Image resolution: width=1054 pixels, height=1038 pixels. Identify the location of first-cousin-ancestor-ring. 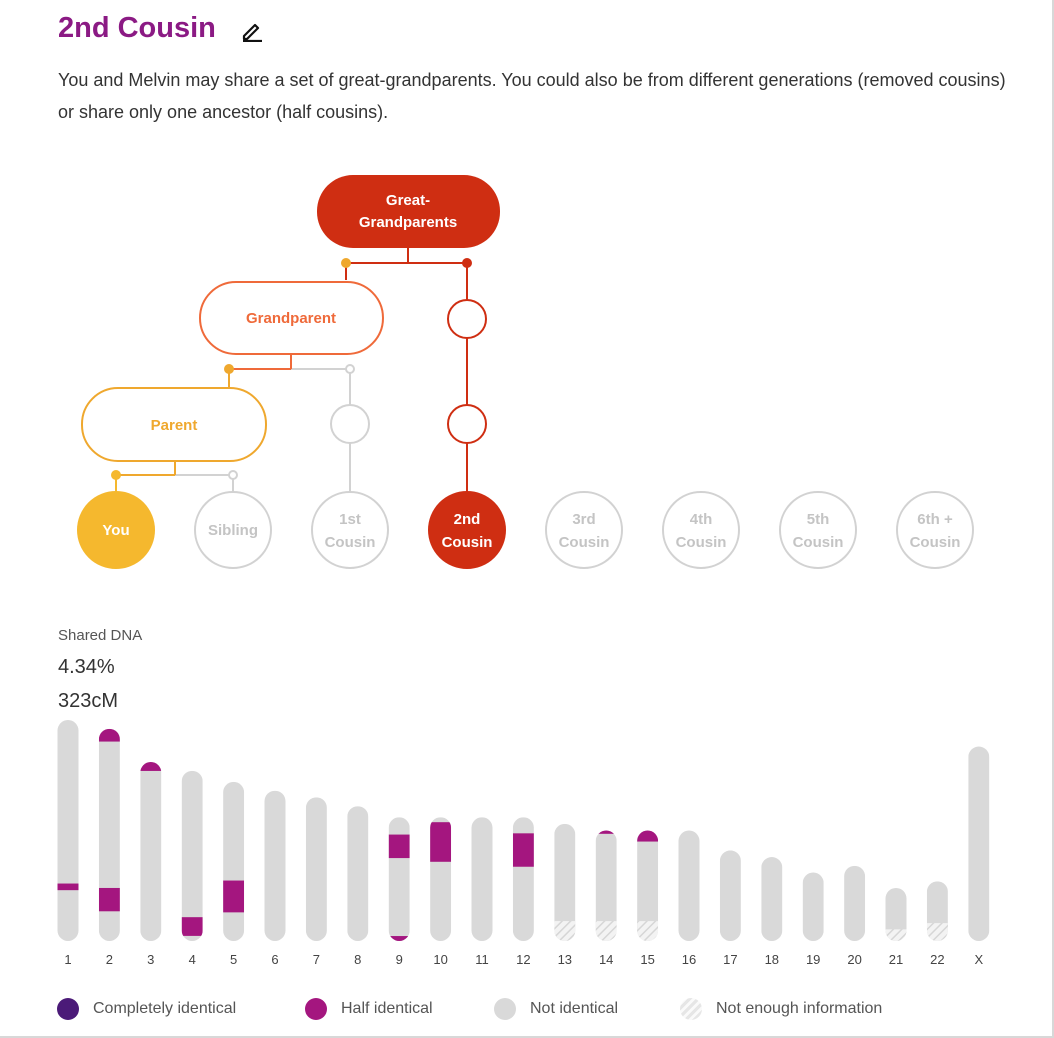
(350, 424).